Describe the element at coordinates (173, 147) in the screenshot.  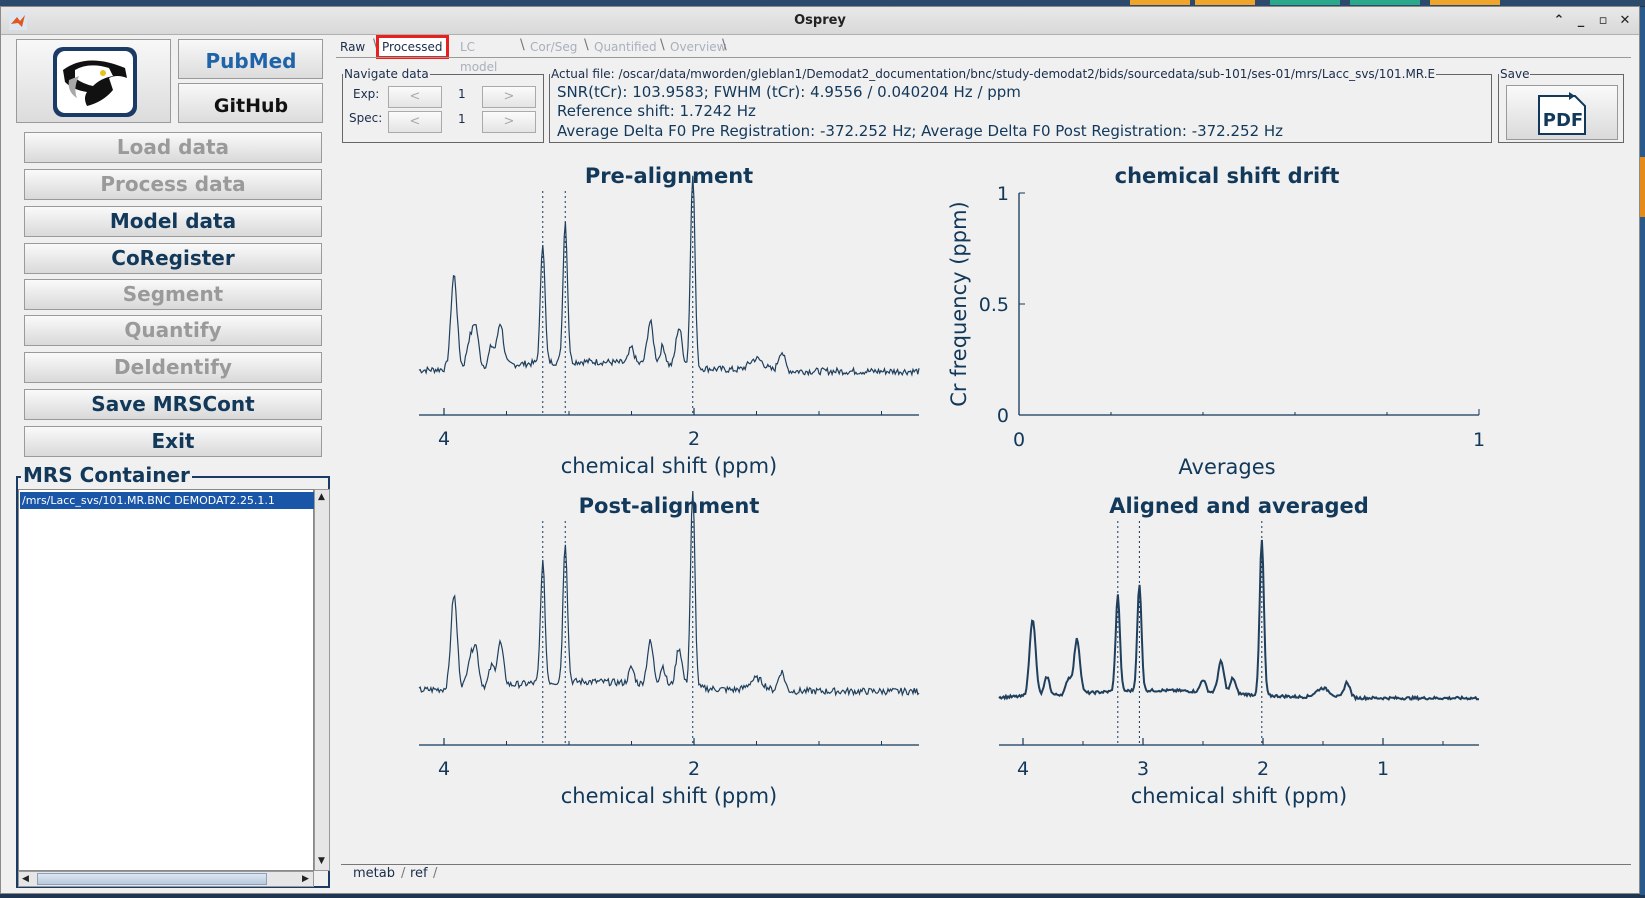
I see `load-data-button: Load data` at that location.